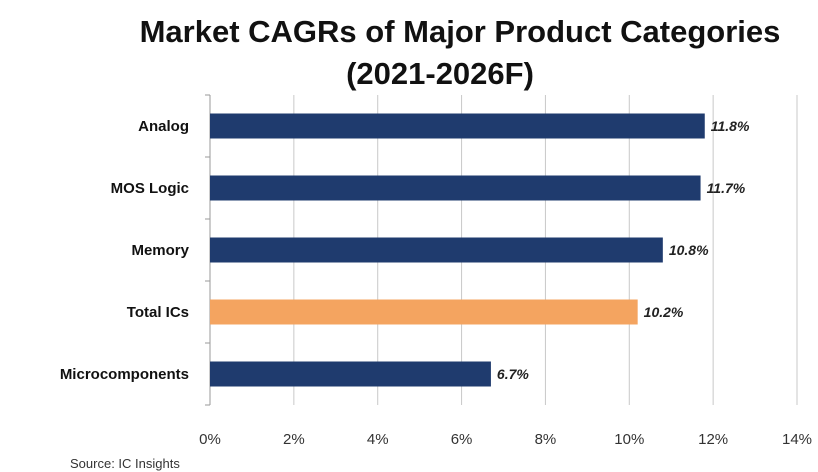  Describe the element at coordinates (163, 126) in the screenshot. I see `category-label: Analog` at that location.